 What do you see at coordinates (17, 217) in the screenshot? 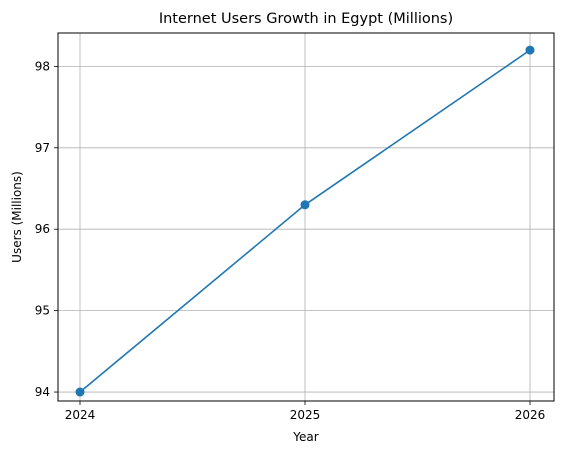
I see `y-axis-label: Users (Millions)` at bounding box center [17, 217].